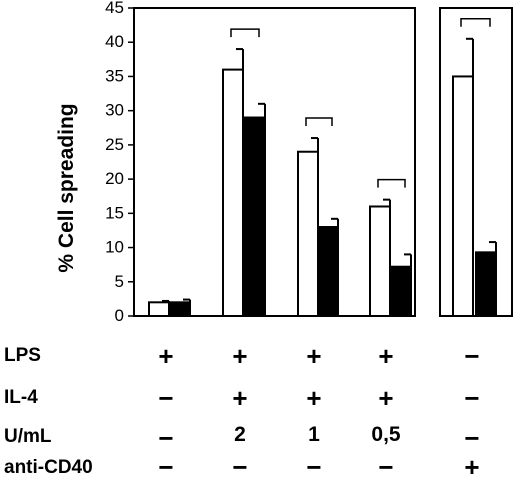 This screenshot has width=520, height=483. What do you see at coordinates (114, 110) in the screenshot?
I see `y-tick-label: 30` at bounding box center [114, 110].